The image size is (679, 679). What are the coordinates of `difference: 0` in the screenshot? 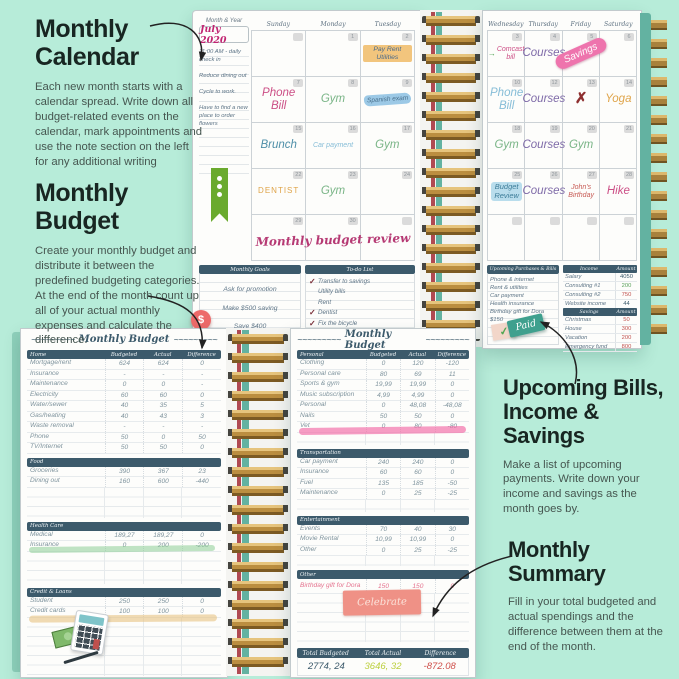 It's located at (201, 395).